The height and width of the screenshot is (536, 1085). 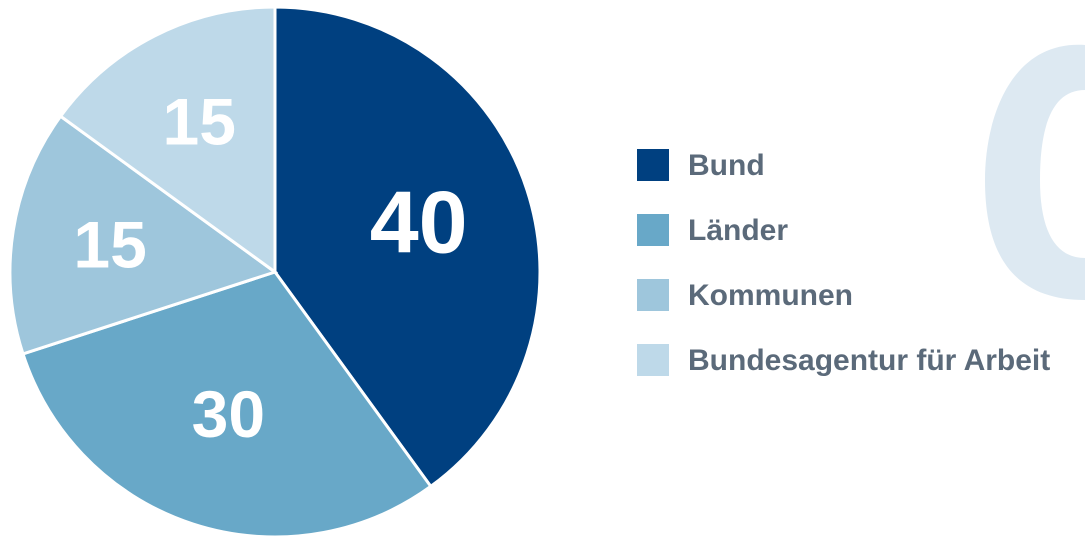 I want to click on legend-label: Länder, so click(x=738, y=230).